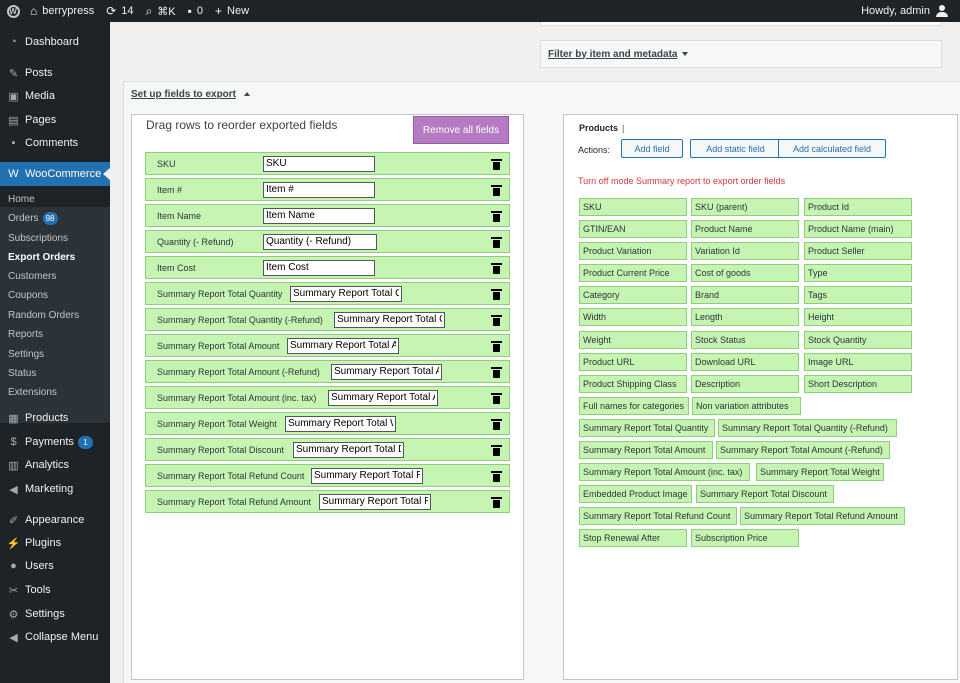 This screenshot has width=960, height=683. What do you see at coordinates (647, 428) in the screenshot?
I see `available-field-chip: Summary Report Total Quantity` at bounding box center [647, 428].